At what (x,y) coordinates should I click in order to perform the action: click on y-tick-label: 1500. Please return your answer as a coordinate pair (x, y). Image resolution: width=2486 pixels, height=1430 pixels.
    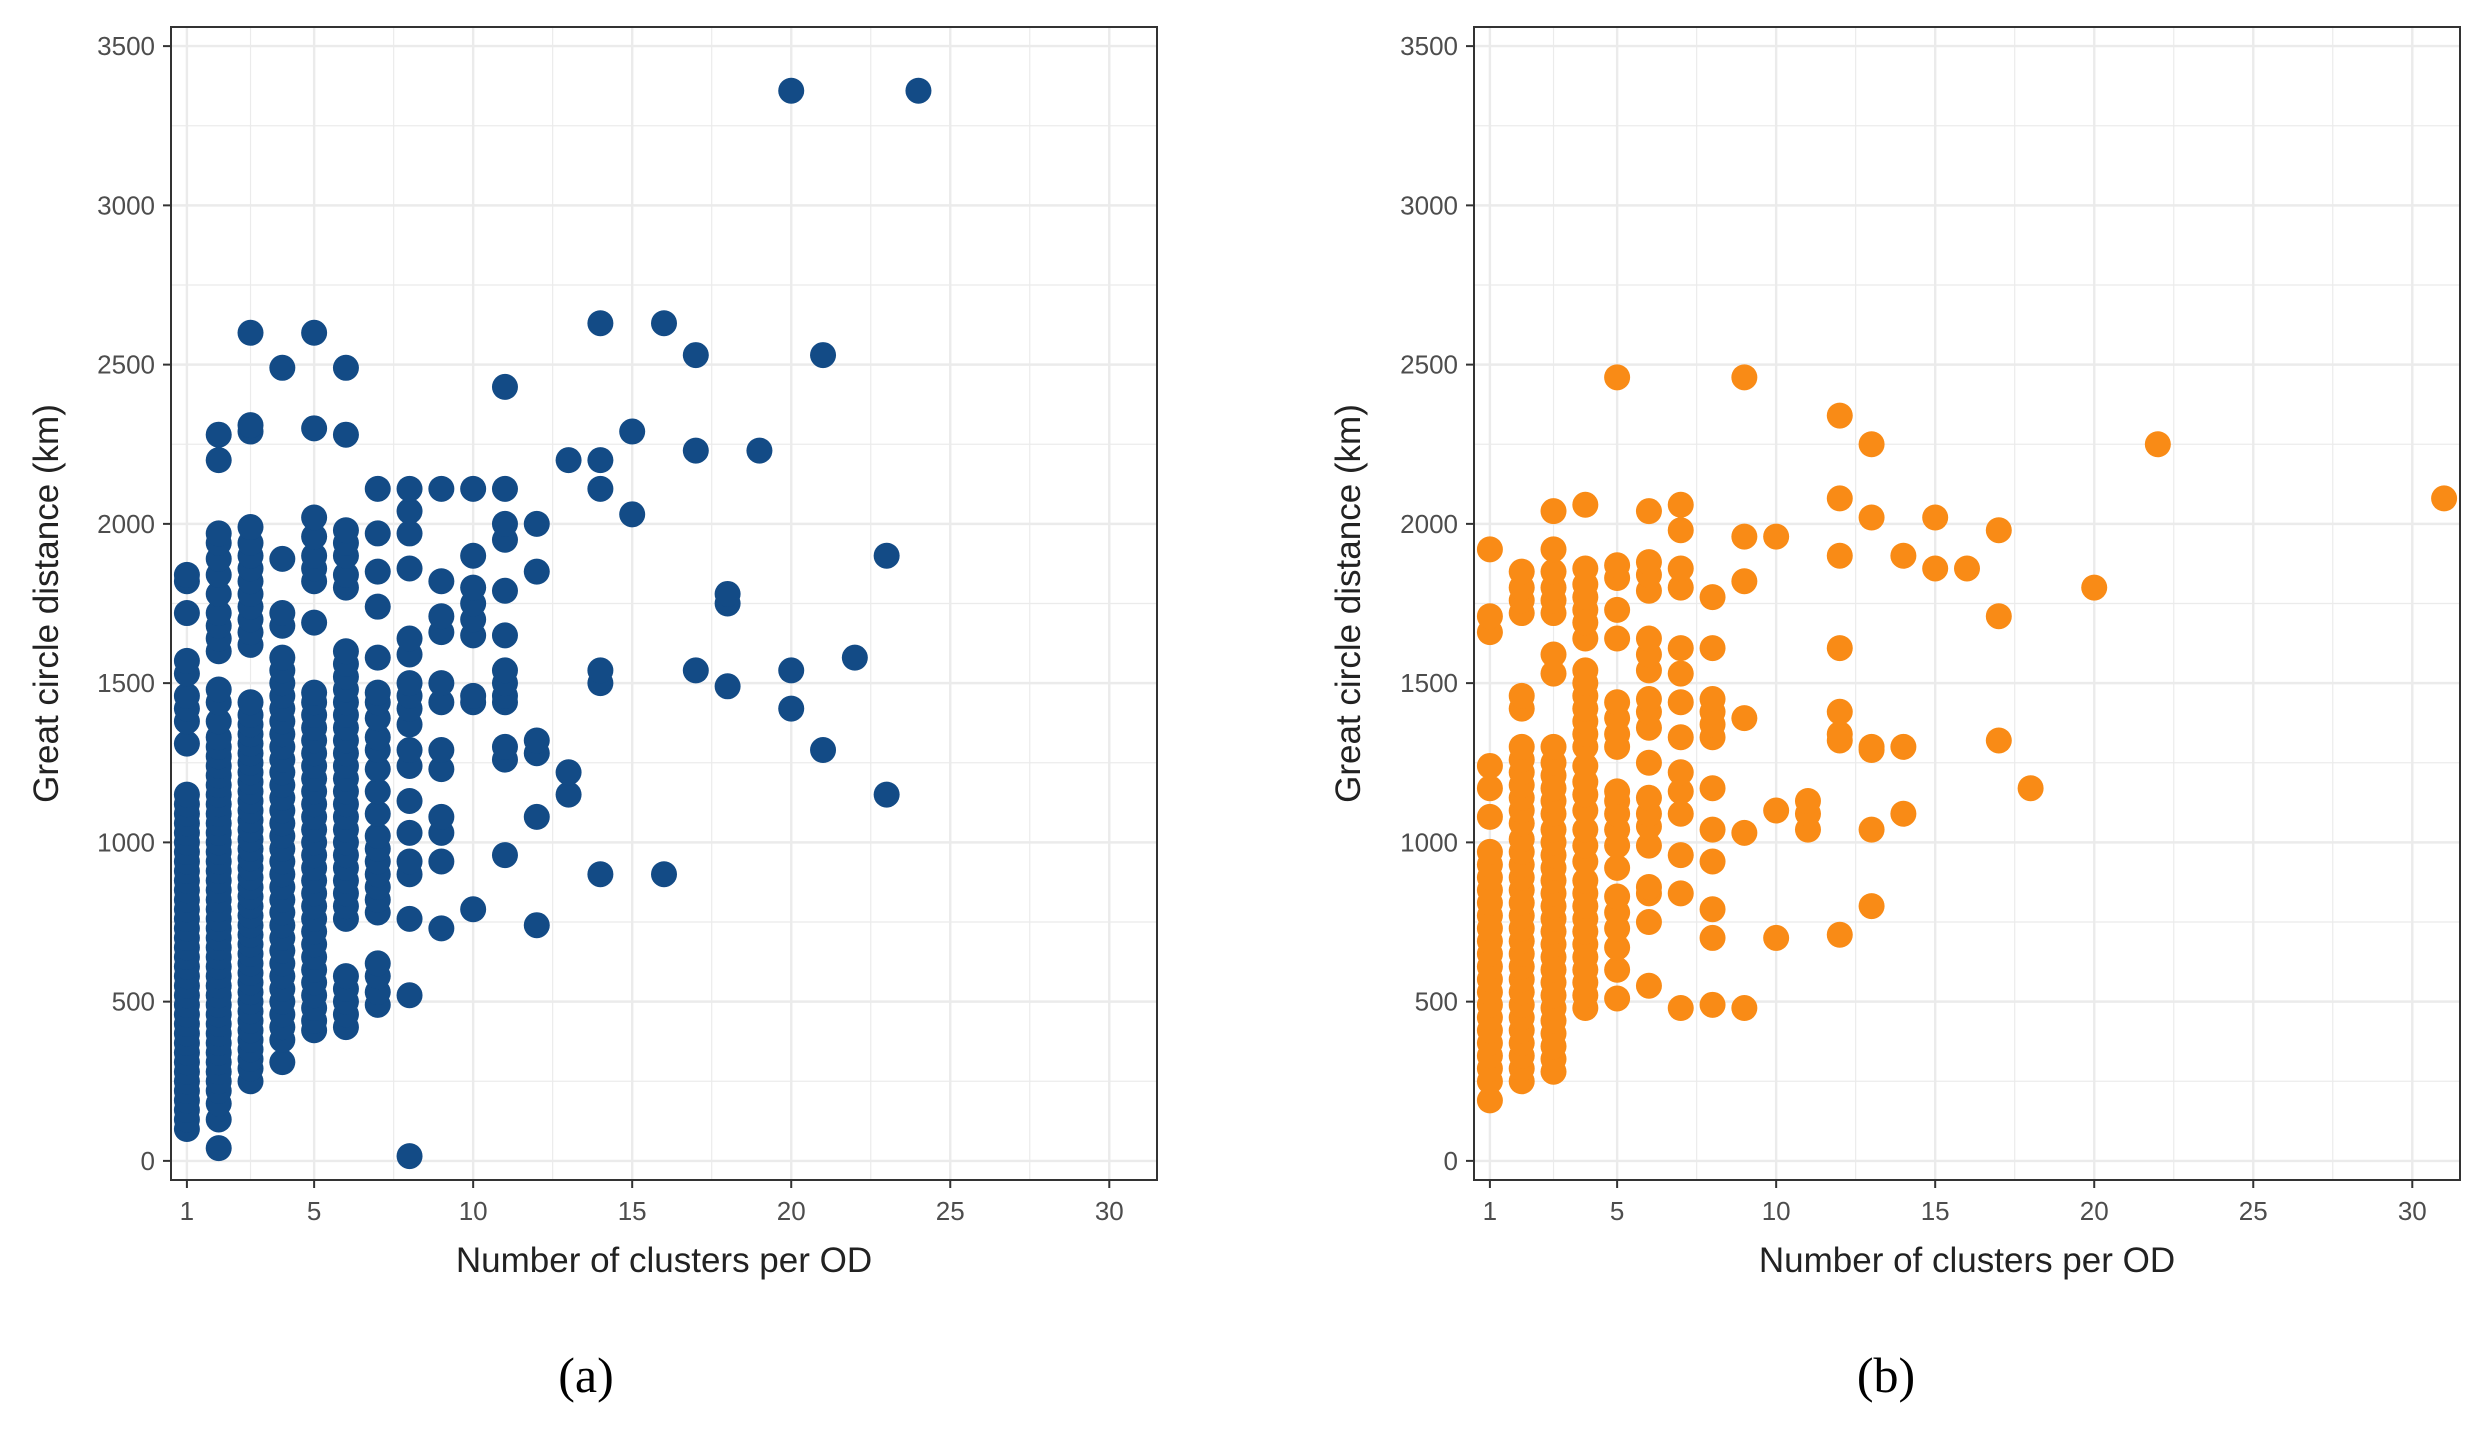
    Looking at the image, I should click on (1429, 683).